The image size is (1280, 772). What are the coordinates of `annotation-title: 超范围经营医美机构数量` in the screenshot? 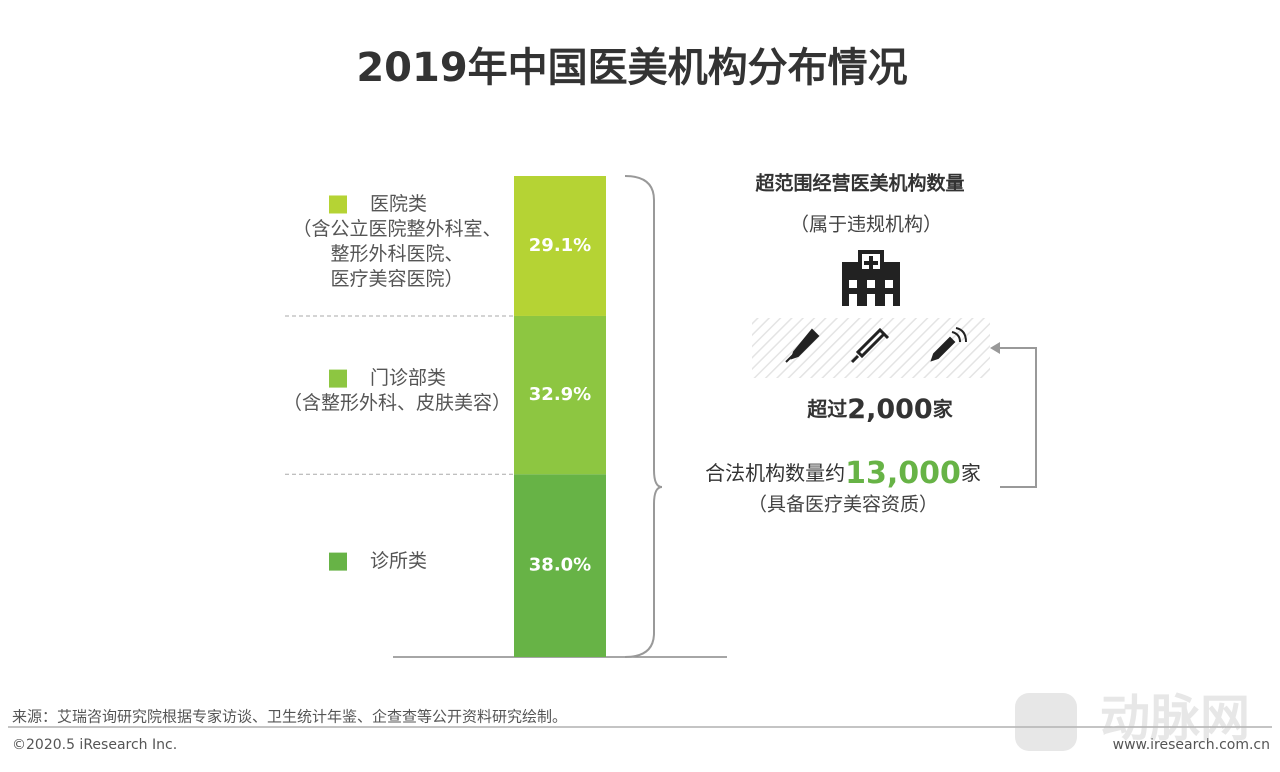 It's located at (859, 183).